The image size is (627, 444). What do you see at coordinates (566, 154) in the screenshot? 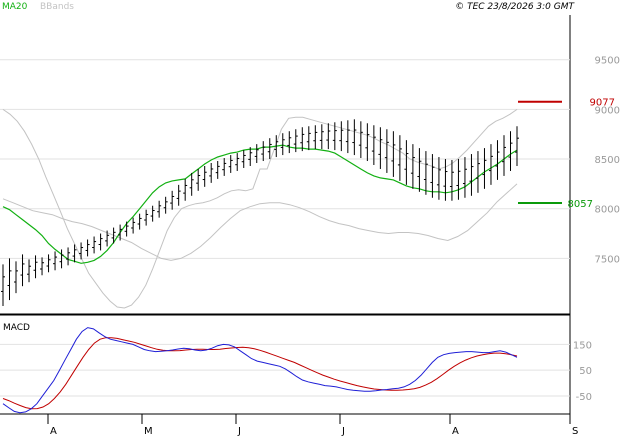
I see `support-resistance: 9077 8057` at bounding box center [566, 154].